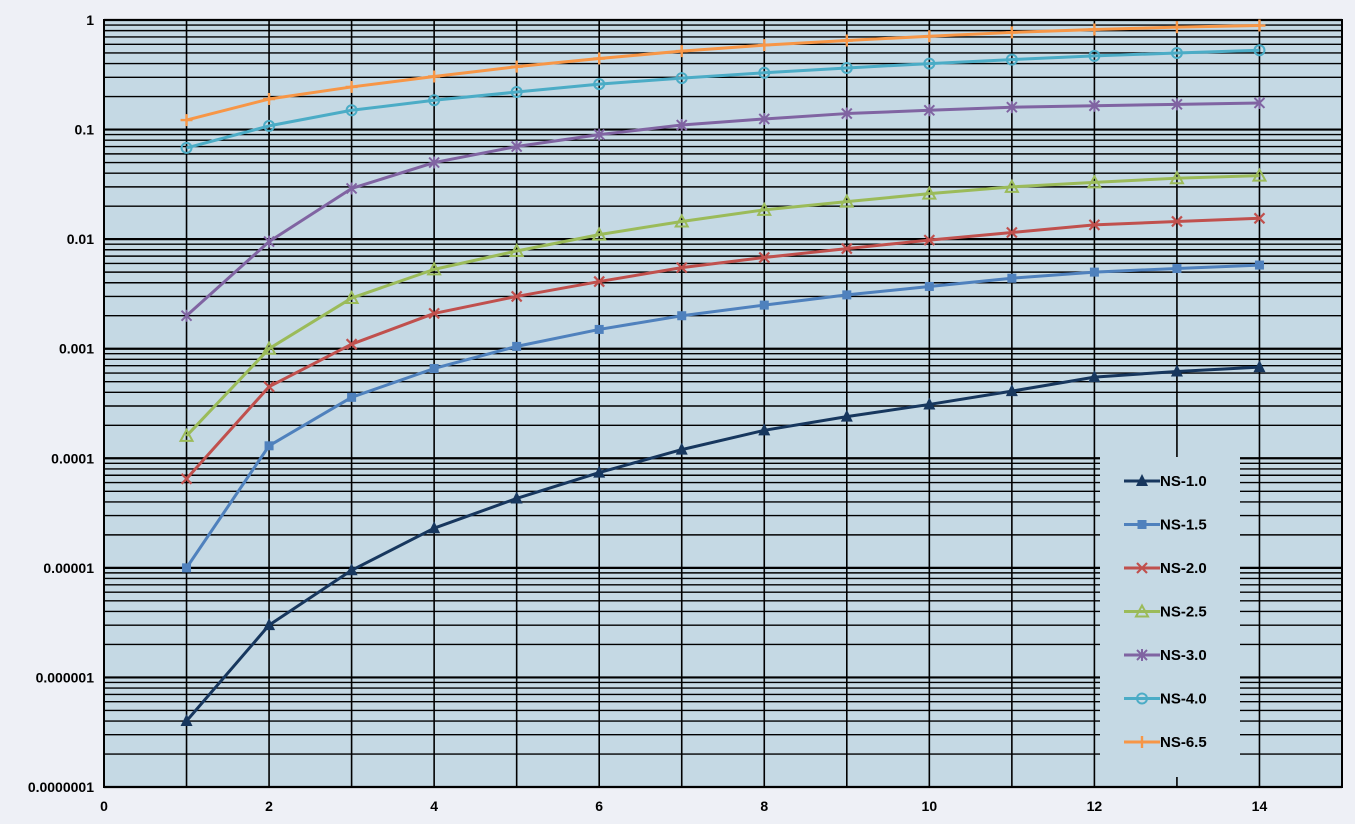  I want to click on legend-item: NS-1.5, so click(1165, 525).